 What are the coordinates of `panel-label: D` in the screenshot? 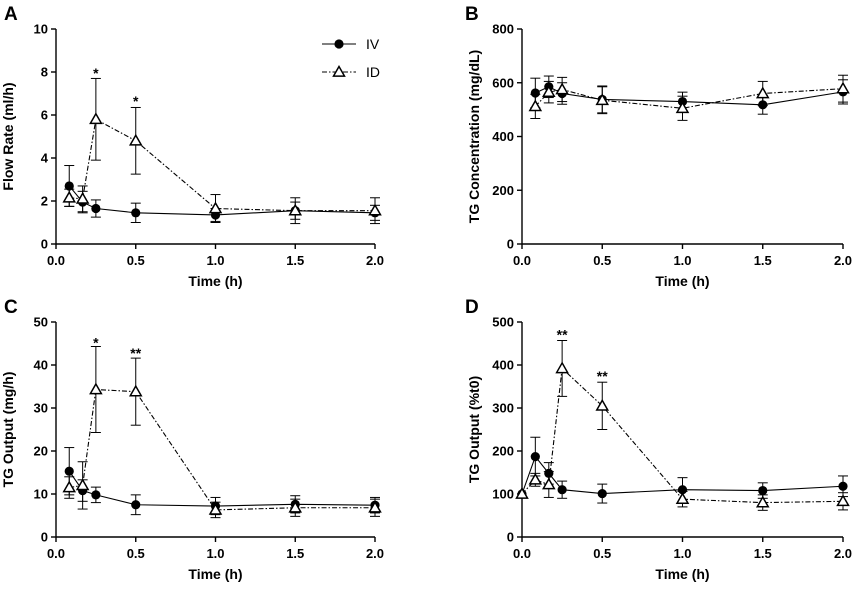 It's located at (472, 307).